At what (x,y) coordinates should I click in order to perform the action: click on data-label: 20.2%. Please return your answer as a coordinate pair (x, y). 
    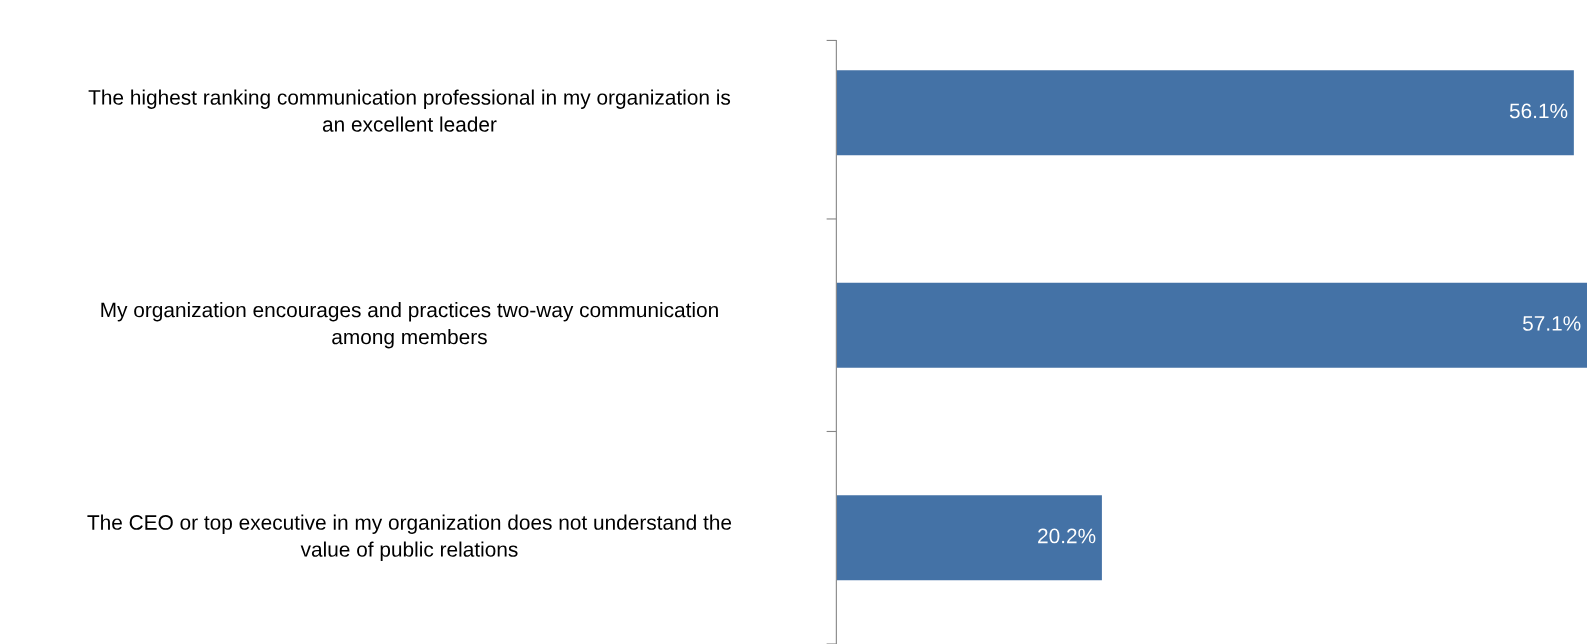
    Looking at the image, I should click on (1067, 536).